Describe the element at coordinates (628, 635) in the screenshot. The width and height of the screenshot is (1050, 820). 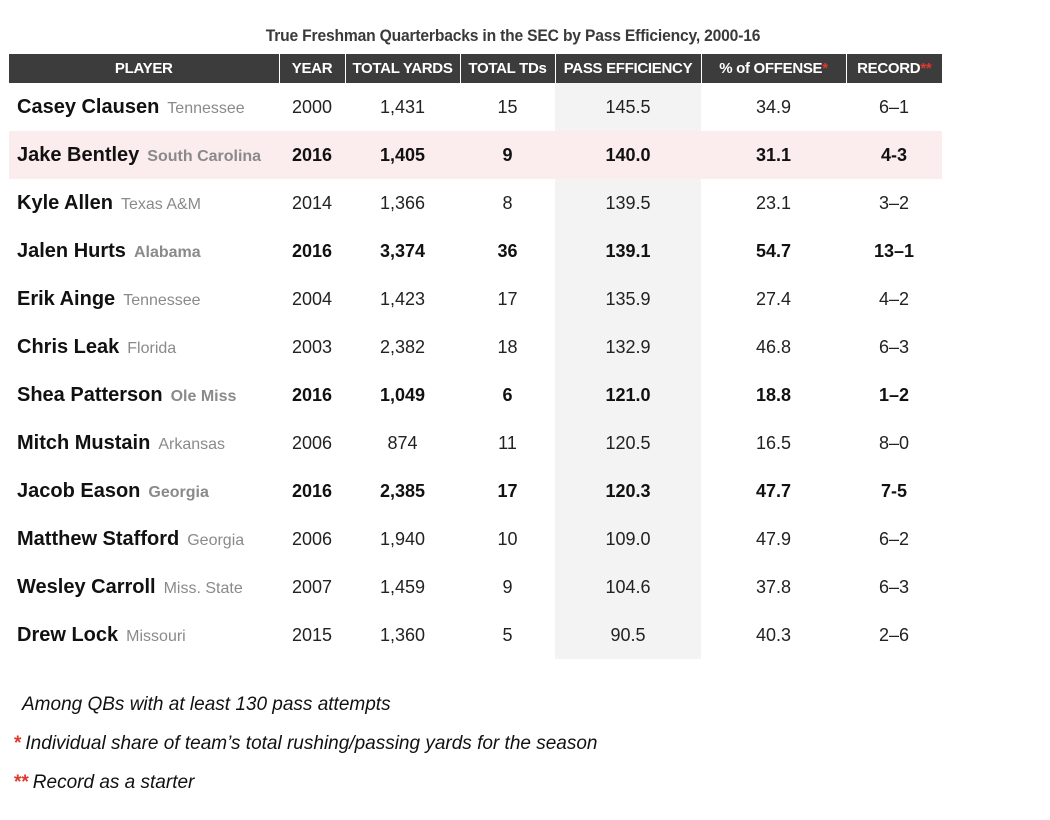
I see `efficiency-cell: 90.5` at that location.